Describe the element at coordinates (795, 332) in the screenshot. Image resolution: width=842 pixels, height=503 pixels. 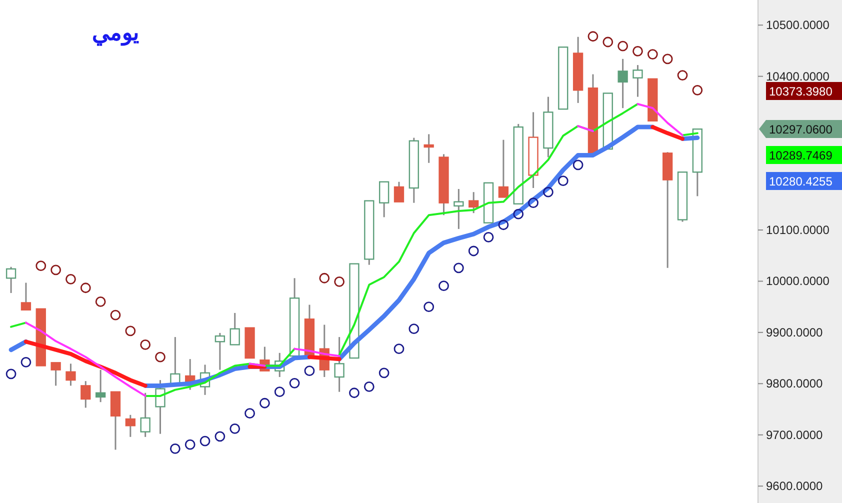
I see `y-tick-label: 9900.0000` at that location.